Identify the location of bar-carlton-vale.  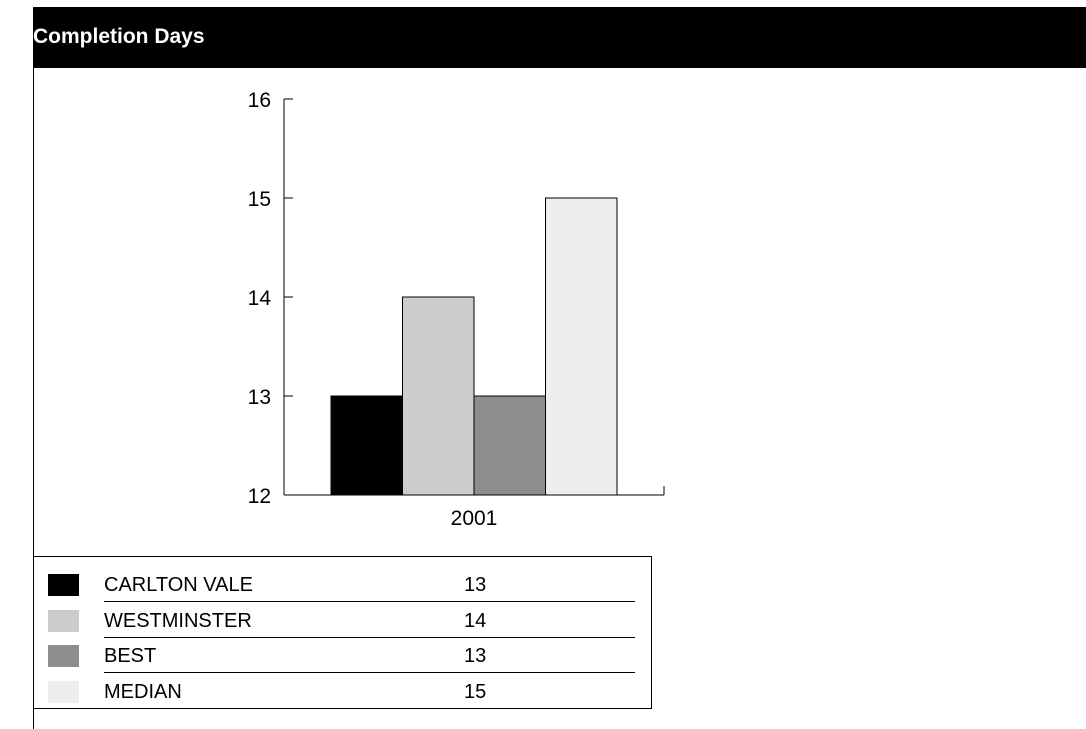
(366, 445).